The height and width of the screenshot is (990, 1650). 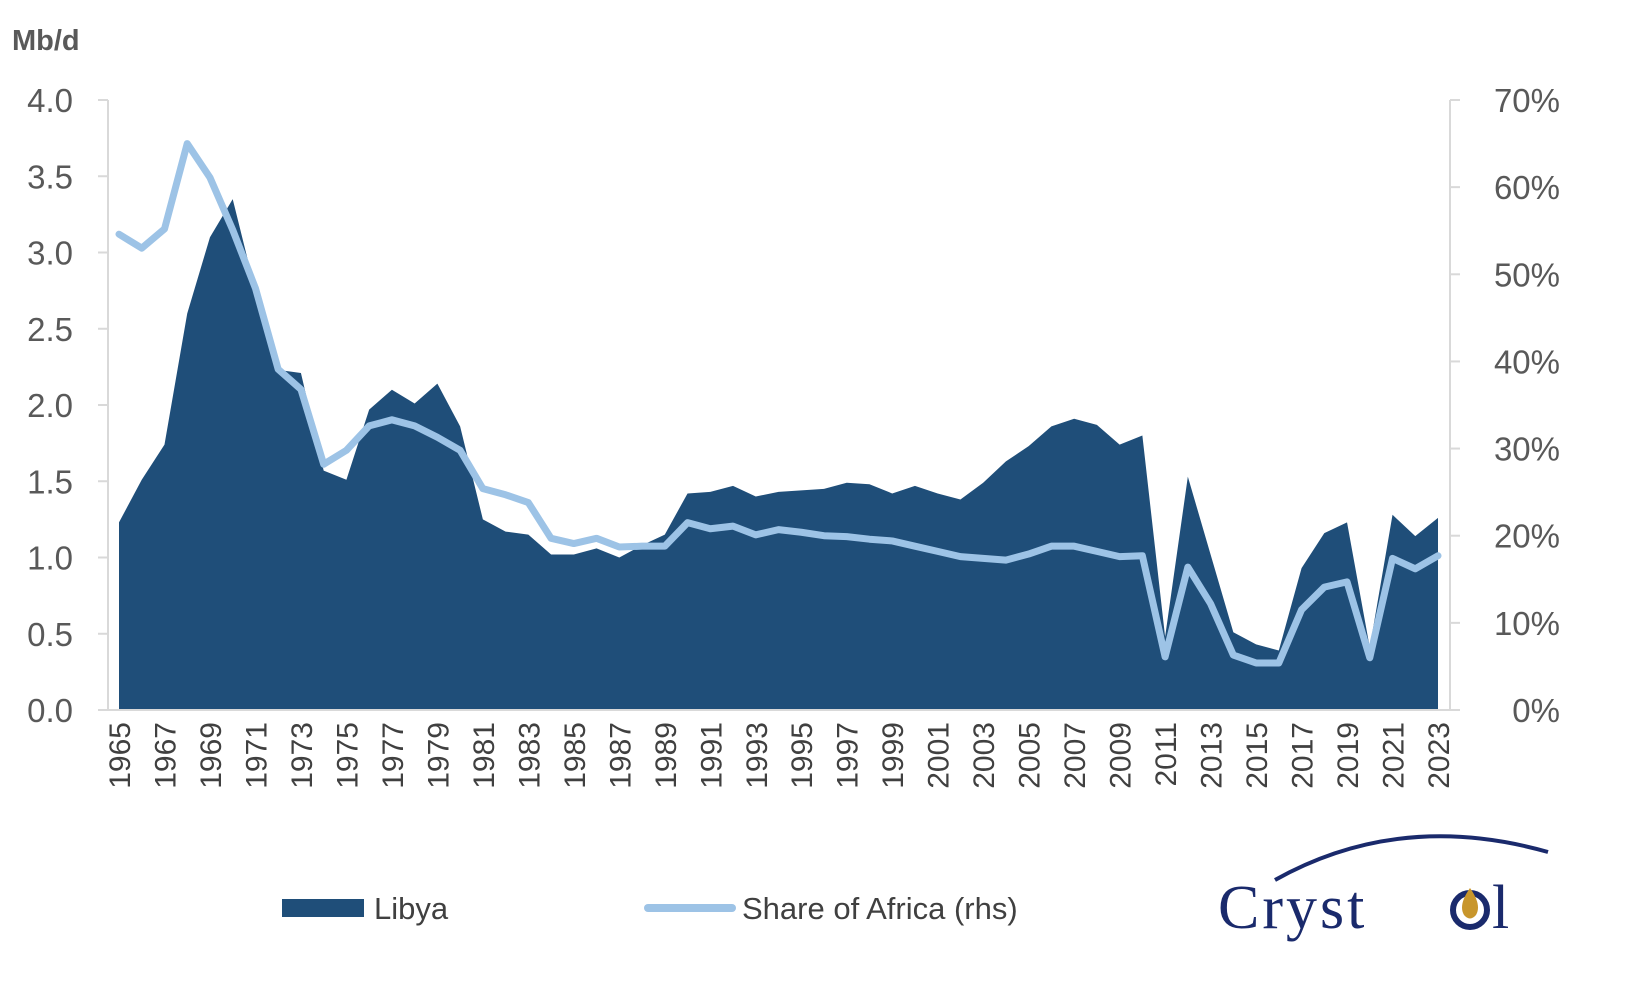 What do you see at coordinates (1292, 908) in the screenshot?
I see `svg-text: Cryst` at bounding box center [1292, 908].